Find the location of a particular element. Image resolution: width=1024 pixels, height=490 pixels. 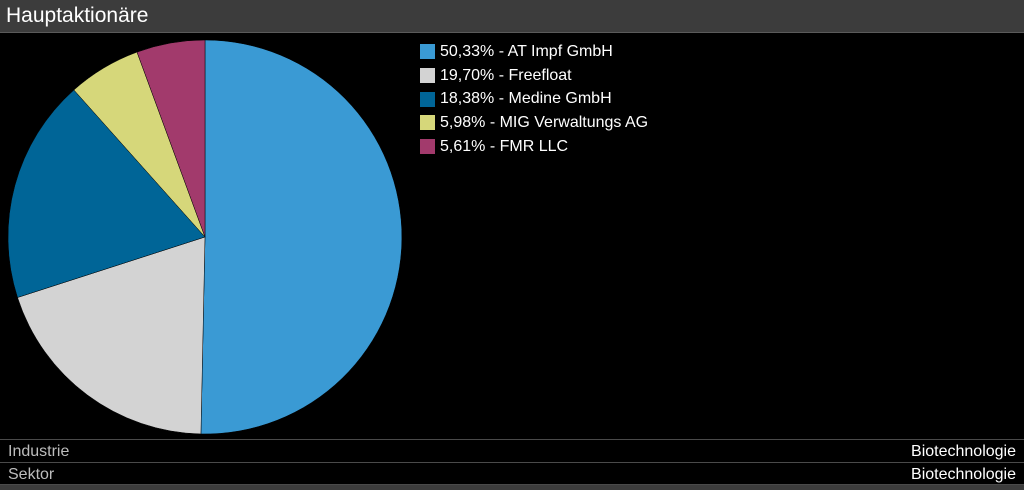

legend-label: 19,70% - Freefloat is located at coordinates (506, 75).